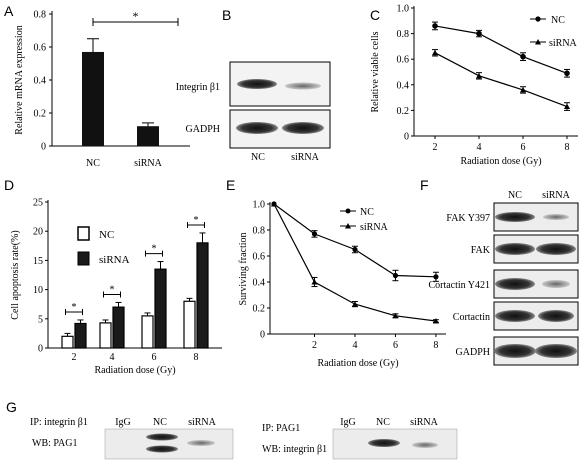  Describe the element at coordinates (500, 161) in the screenshot. I see `chart-c-x-label: Radiation dose (Gy)` at that location.